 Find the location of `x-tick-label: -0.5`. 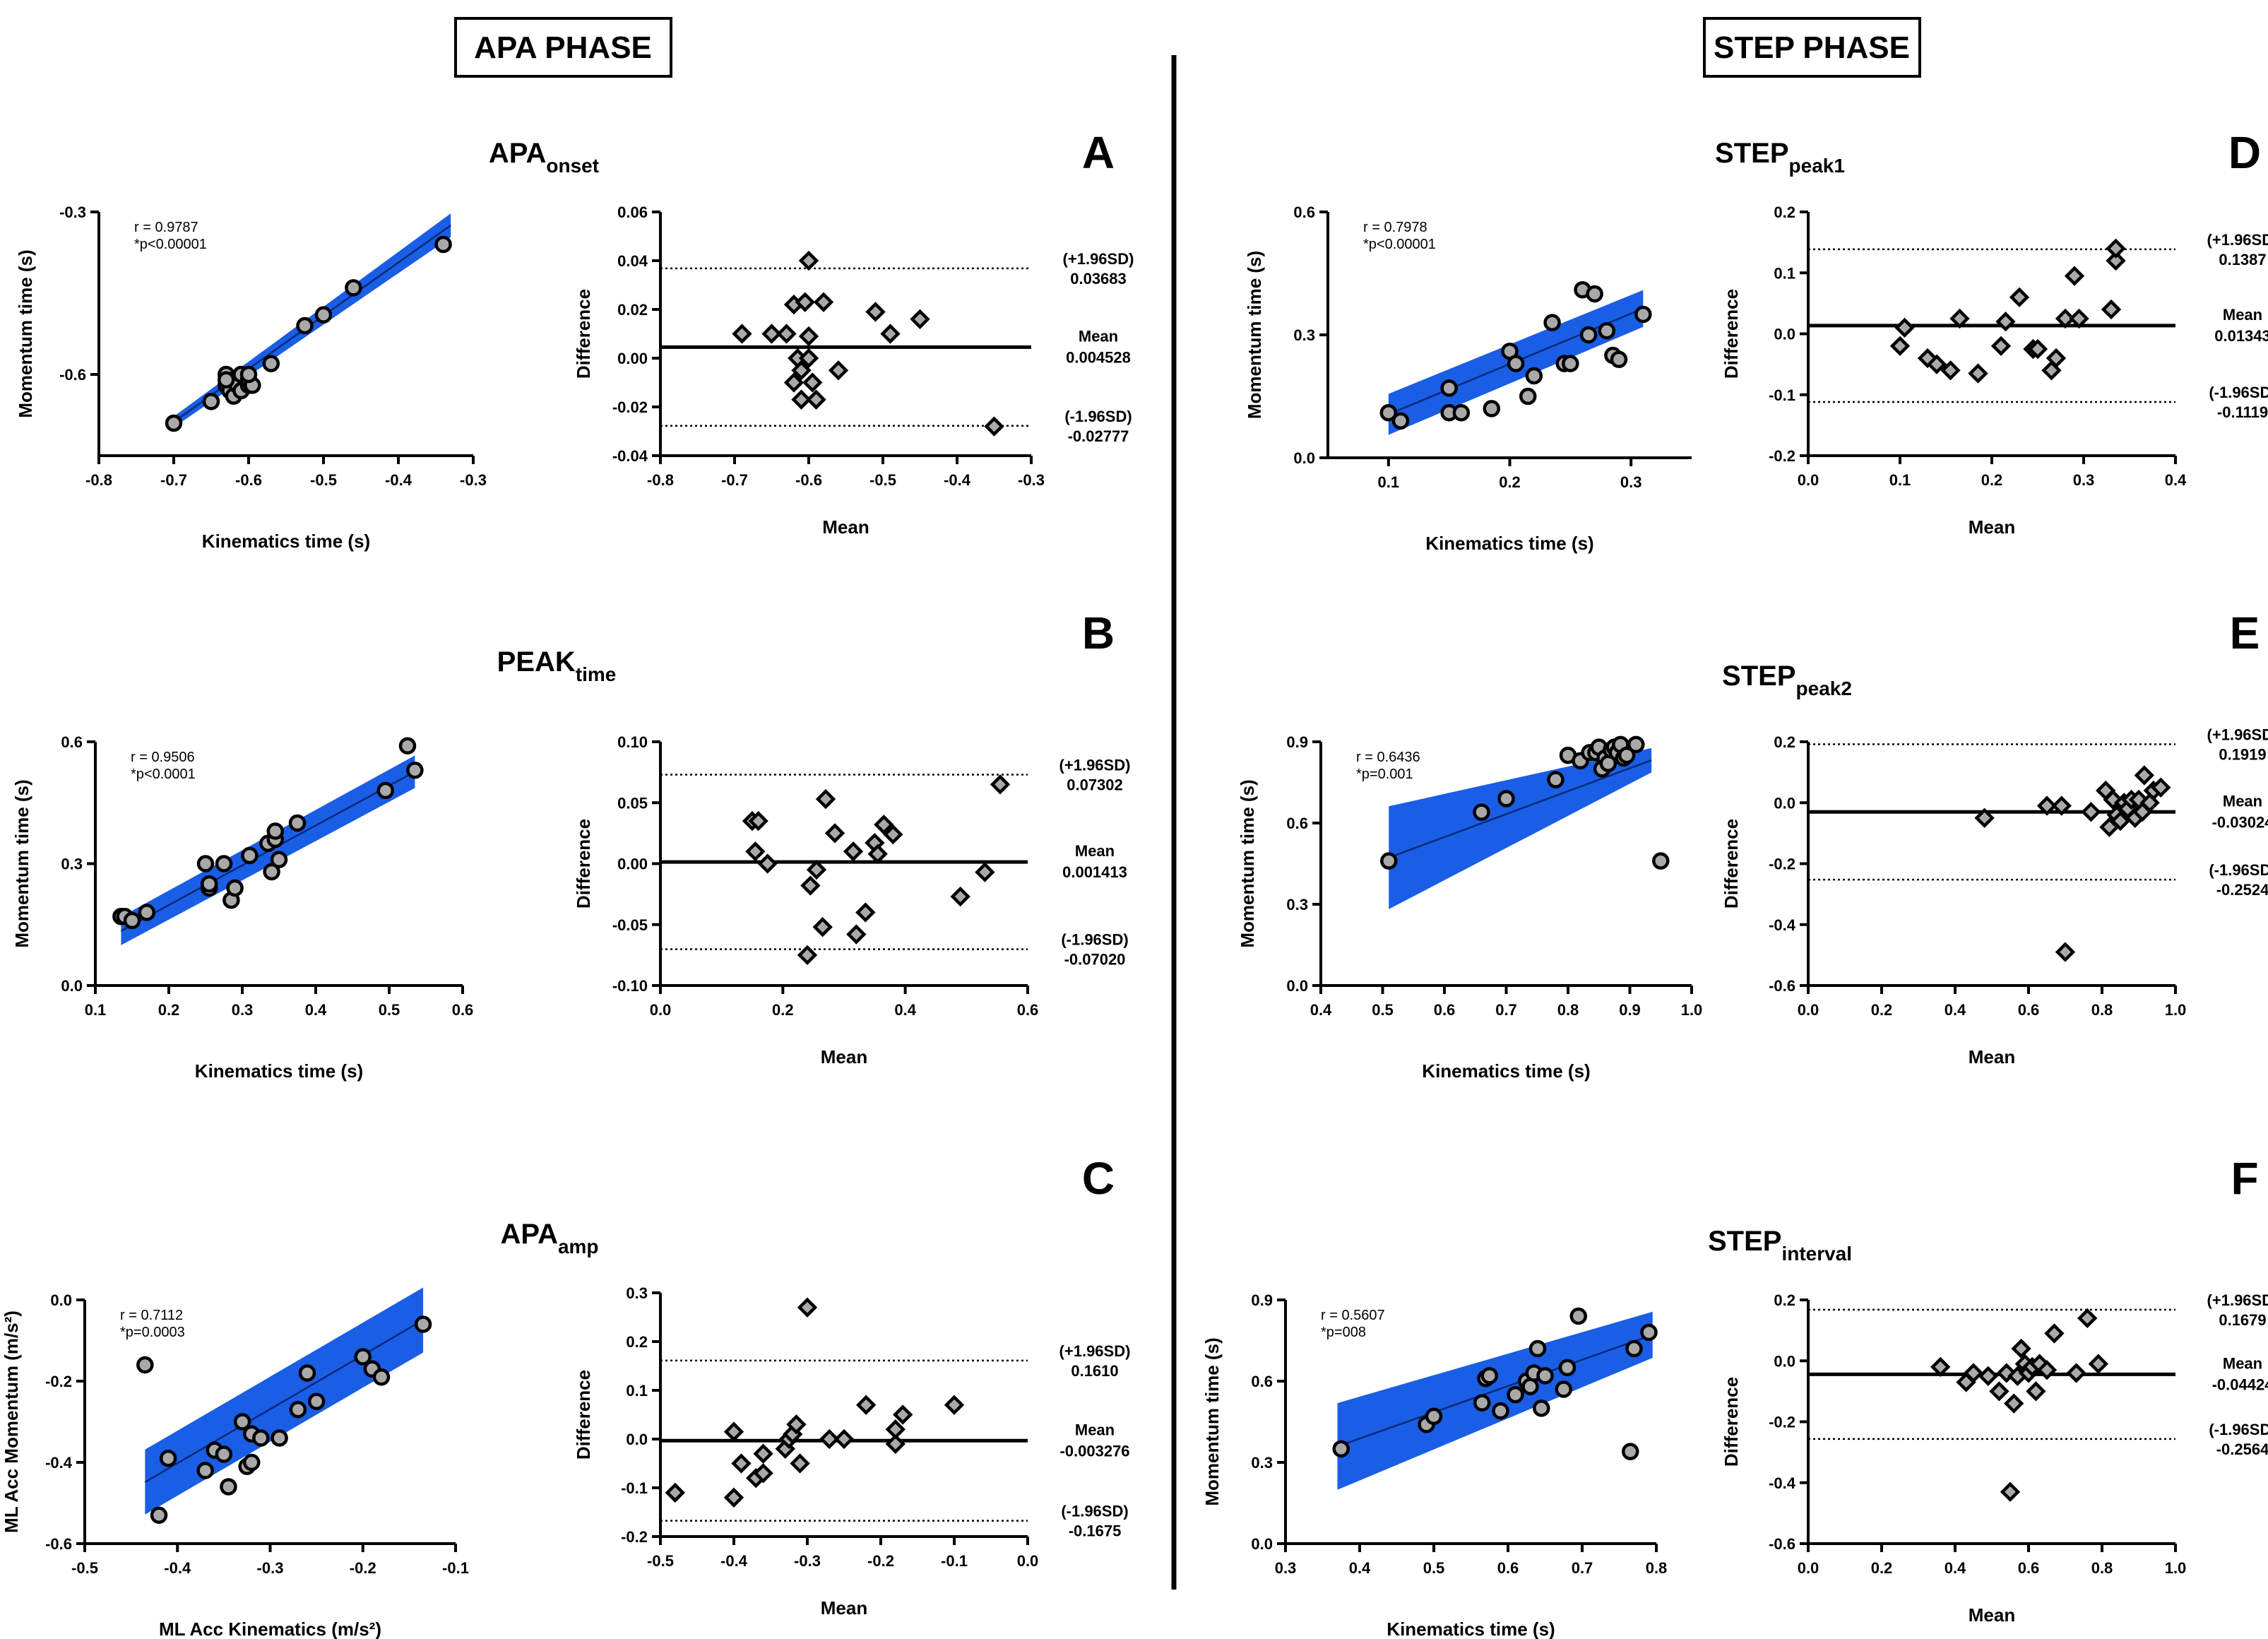

x-tick-label: -0.5 is located at coordinates (323, 480).